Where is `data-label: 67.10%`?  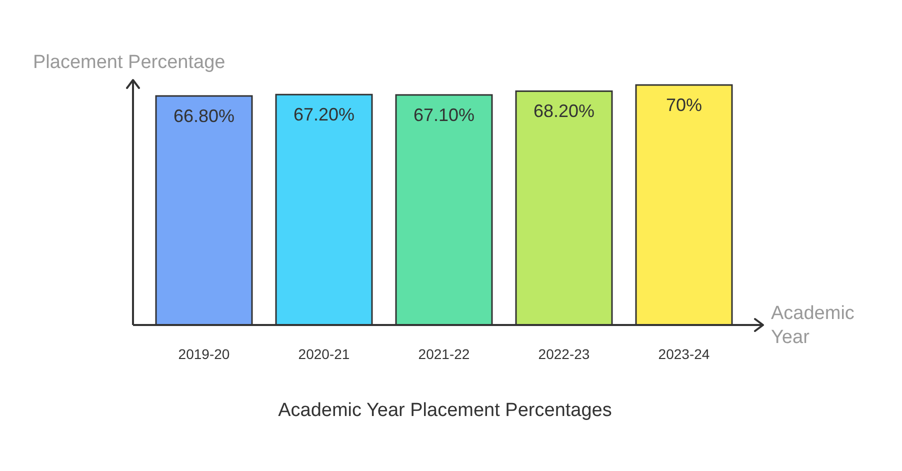 data-label: 67.10% is located at coordinates (444, 114).